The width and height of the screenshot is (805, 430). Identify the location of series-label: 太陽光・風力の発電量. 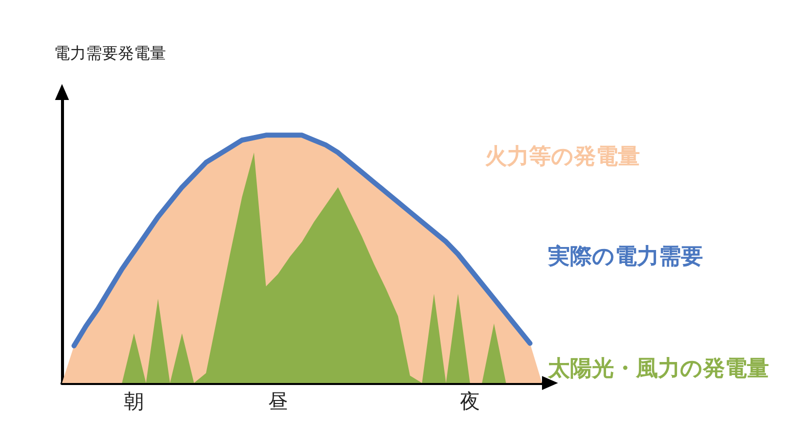
(658, 369).